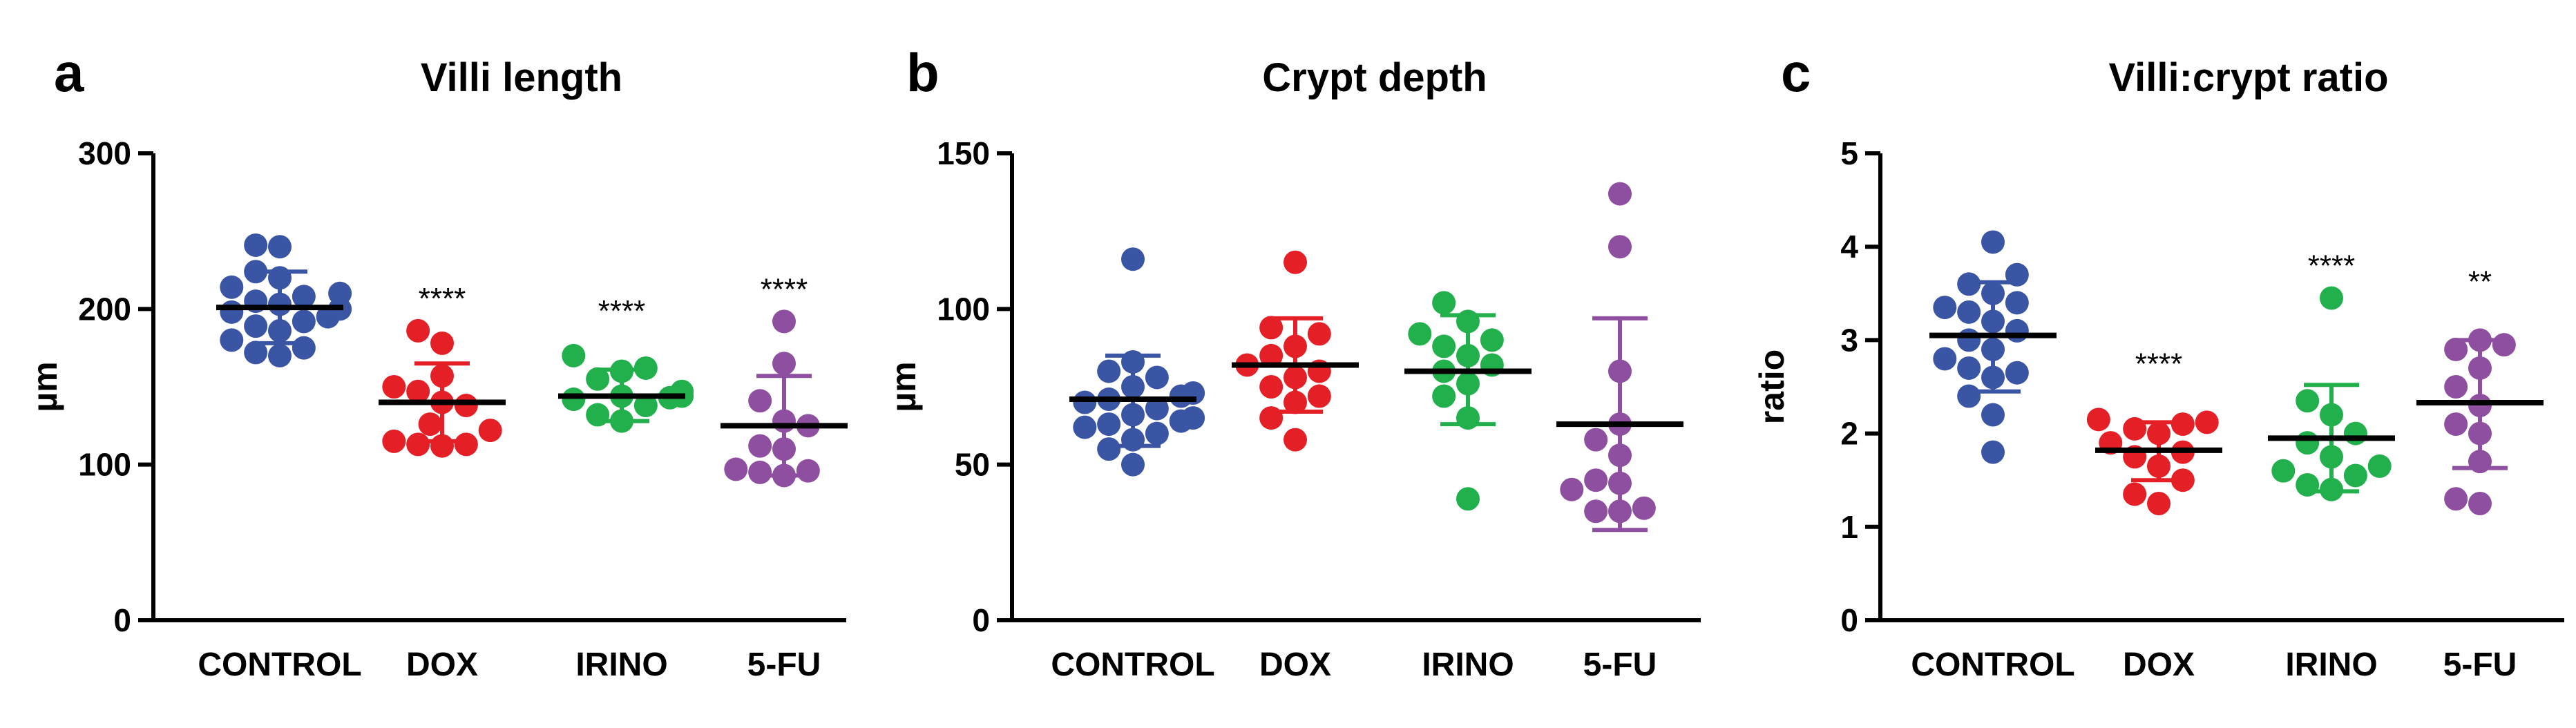  I want to click on chart-title: Crypt depth, so click(1374, 77).